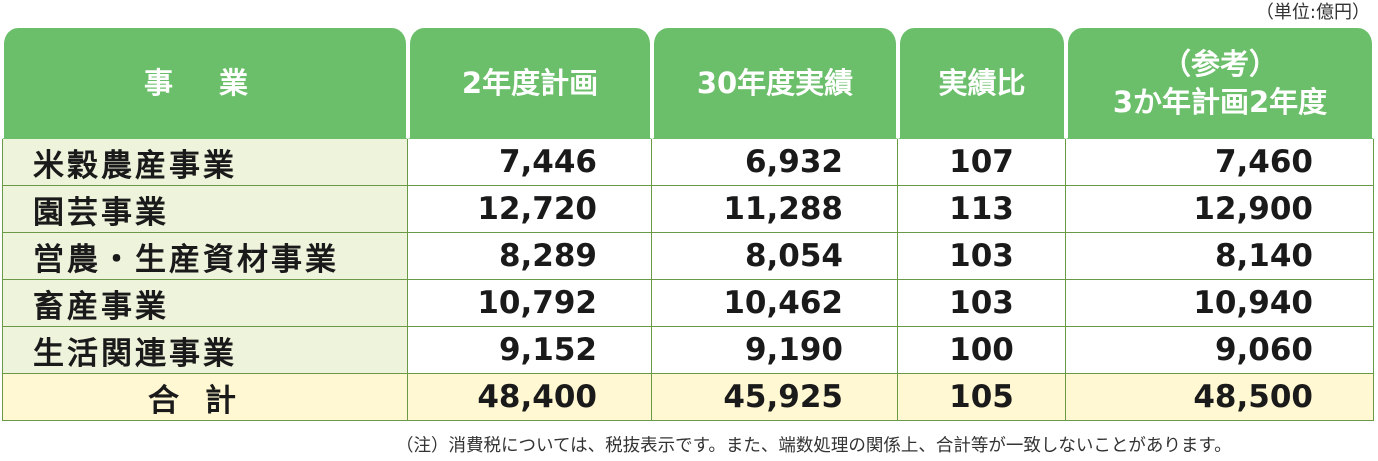 The width and height of the screenshot is (1378, 461). What do you see at coordinates (775, 350) in the screenshot?
I see `row-actual-value: 9,190` at bounding box center [775, 350].